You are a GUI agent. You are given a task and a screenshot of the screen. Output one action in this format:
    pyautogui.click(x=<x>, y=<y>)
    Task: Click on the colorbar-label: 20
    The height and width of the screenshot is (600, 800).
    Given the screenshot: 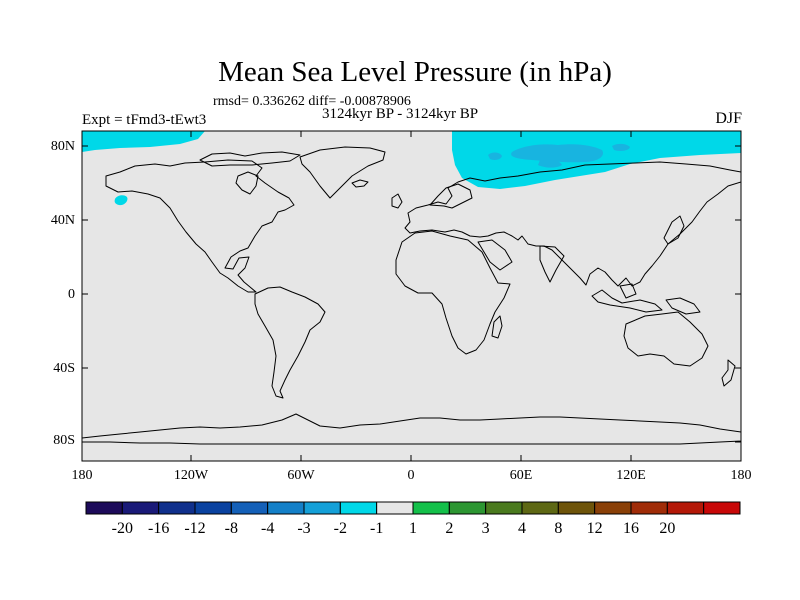 What is the action you would take?
    pyautogui.click(x=667, y=528)
    